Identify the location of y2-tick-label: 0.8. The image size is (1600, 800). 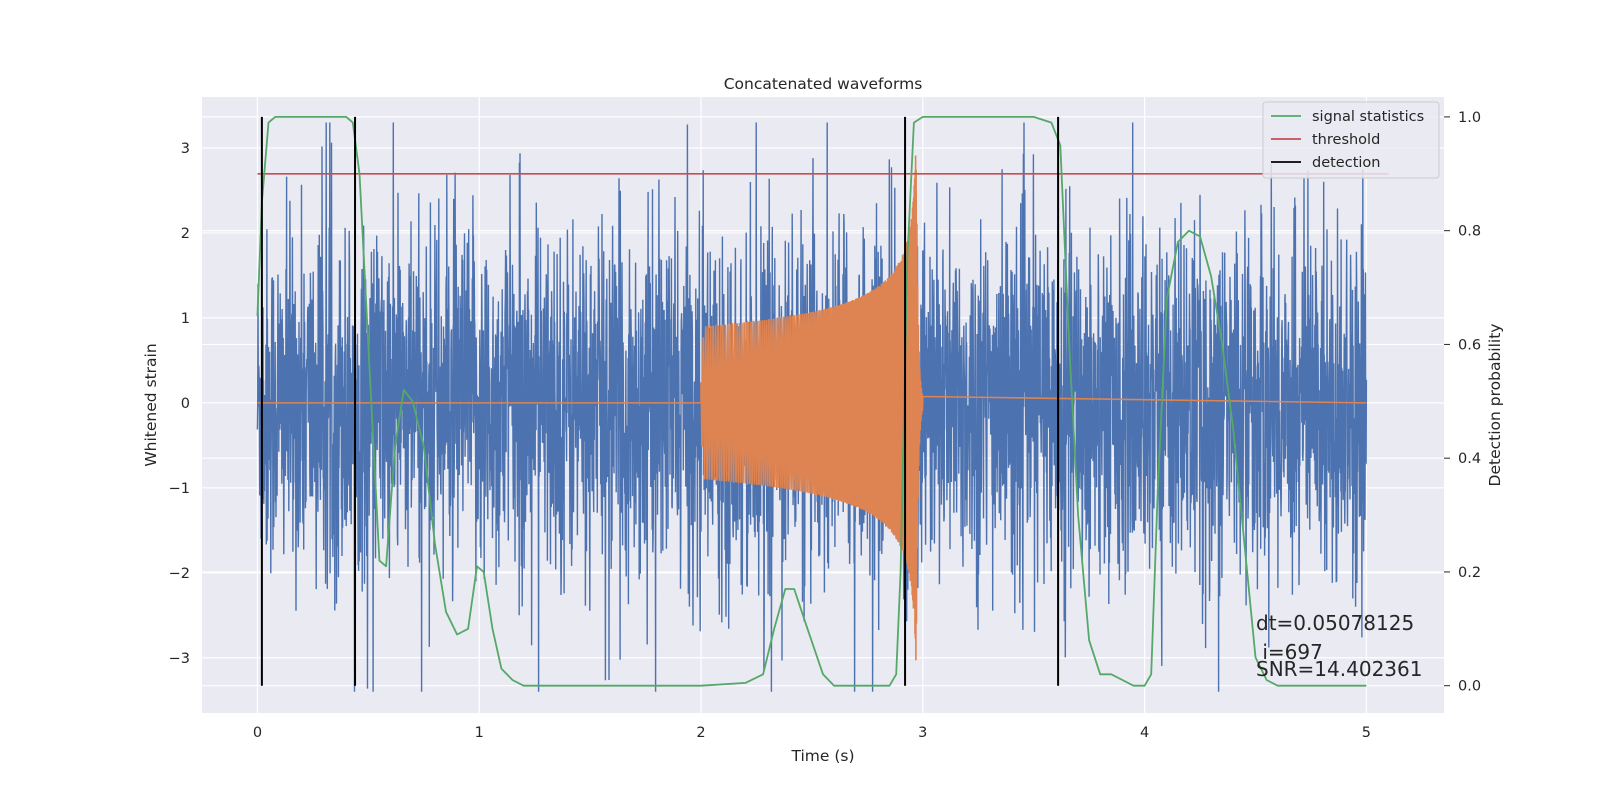
(1469, 232).